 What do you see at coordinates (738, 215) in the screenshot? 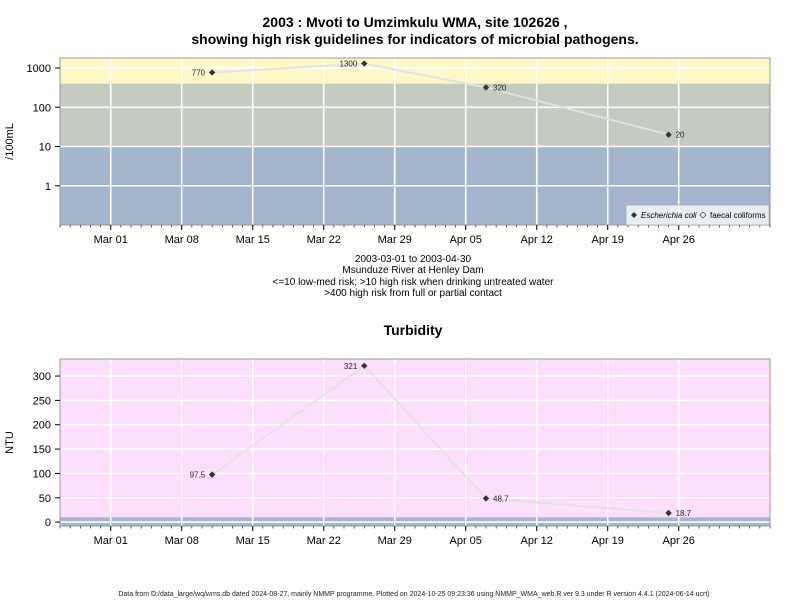
I see `legend-entry-faecal: faecal coliforms` at bounding box center [738, 215].